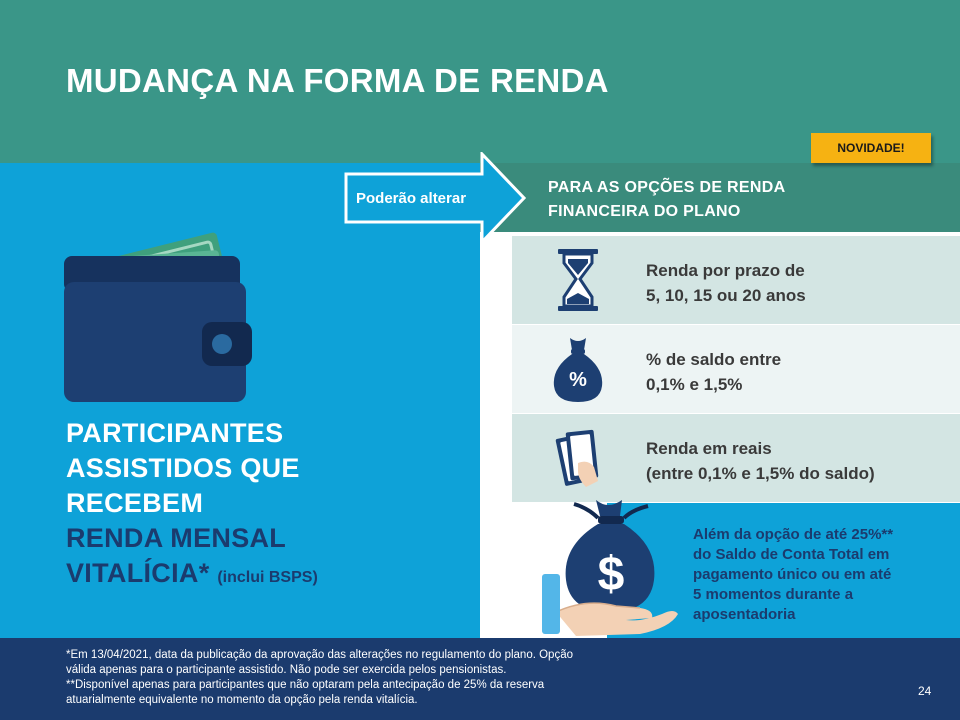 This screenshot has width=960, height=720. Describe the element at coordinates (138, 573) in the screenshot. I see `participants-line: VITALÍCIA*` at that location.